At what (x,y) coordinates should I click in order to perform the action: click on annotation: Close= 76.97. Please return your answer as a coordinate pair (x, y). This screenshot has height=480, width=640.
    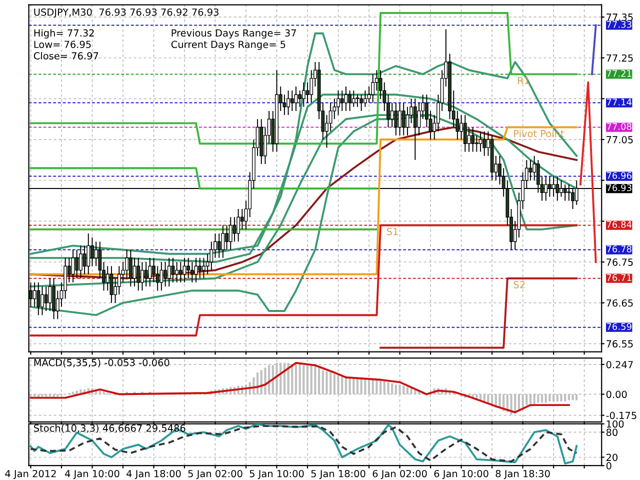
    Looking at the image, I should click on (66, 56).